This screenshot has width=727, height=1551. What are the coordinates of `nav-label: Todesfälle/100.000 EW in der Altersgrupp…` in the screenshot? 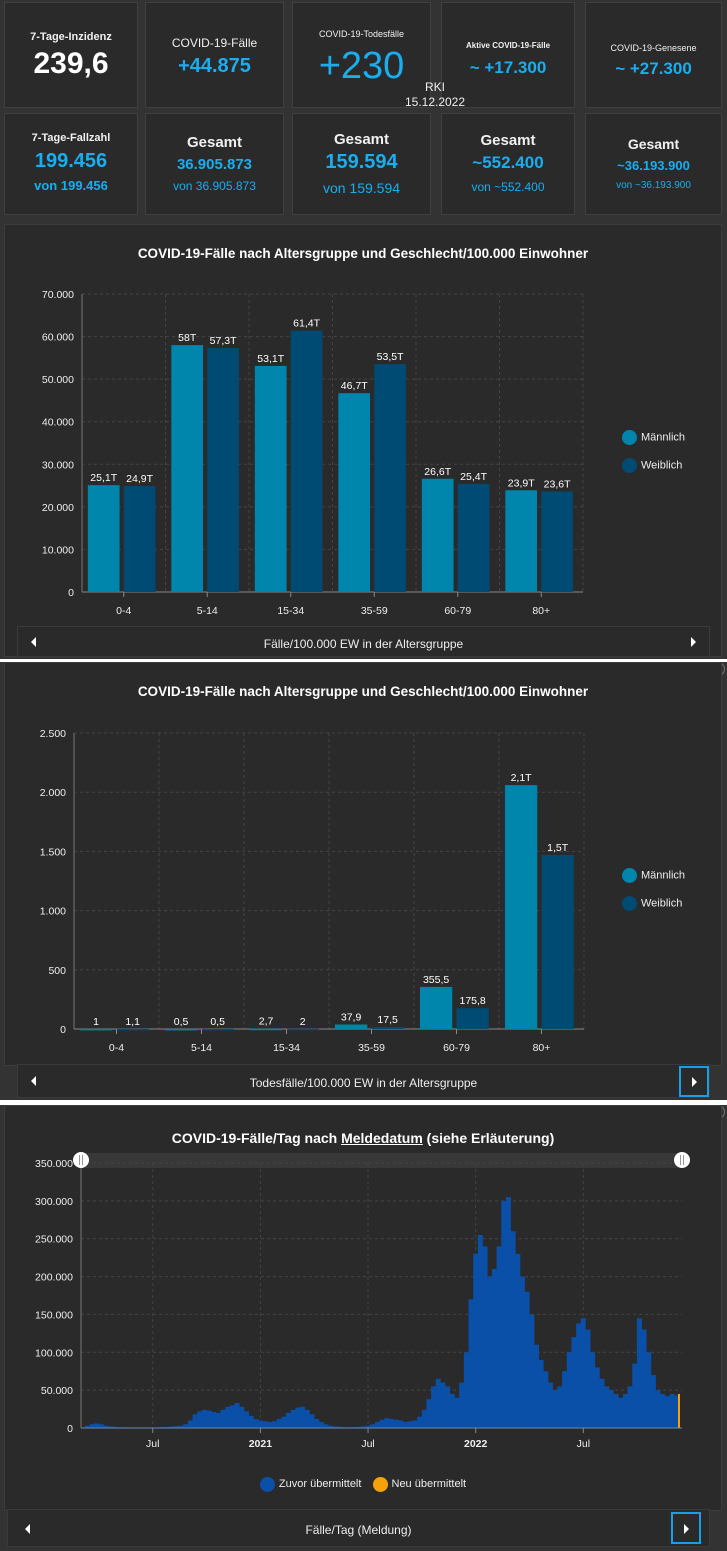 It's located at (363, 1083).